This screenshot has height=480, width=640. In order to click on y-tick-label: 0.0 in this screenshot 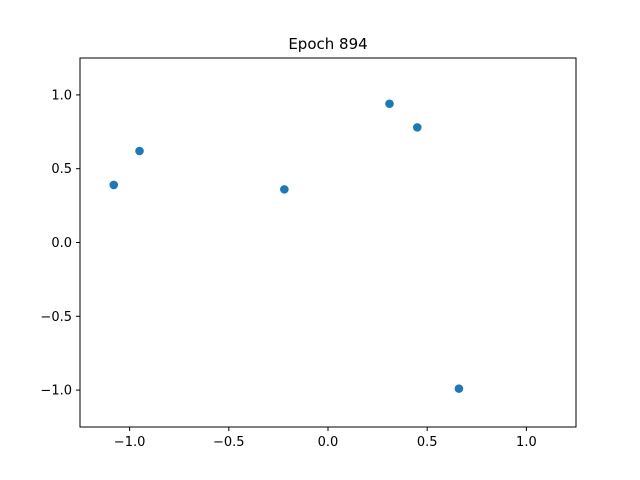, I will do `click(61, 243)`.